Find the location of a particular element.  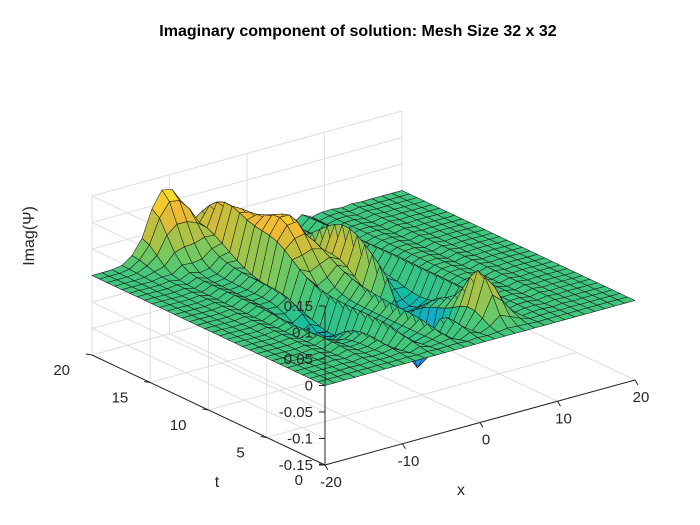

x-tick-label: 20 is located at coordinates (641, 397).